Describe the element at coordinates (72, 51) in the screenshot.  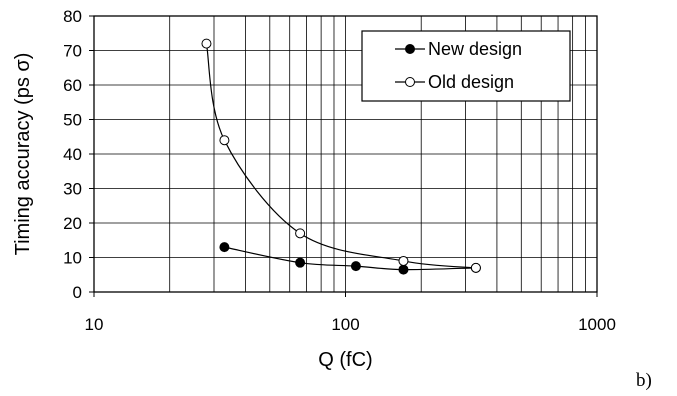
I see `y-tick-label: 70` at that location.